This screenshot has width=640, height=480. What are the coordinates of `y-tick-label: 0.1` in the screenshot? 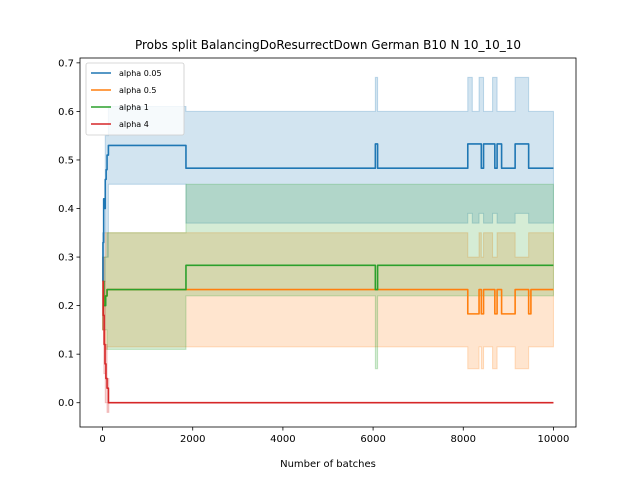 It's located at (66, 355).